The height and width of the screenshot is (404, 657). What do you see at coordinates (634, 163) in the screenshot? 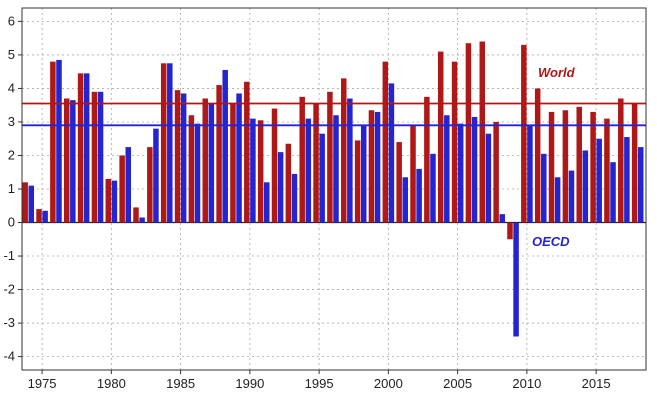
I see `world-bar-2018` at bounding box center [634, 163].